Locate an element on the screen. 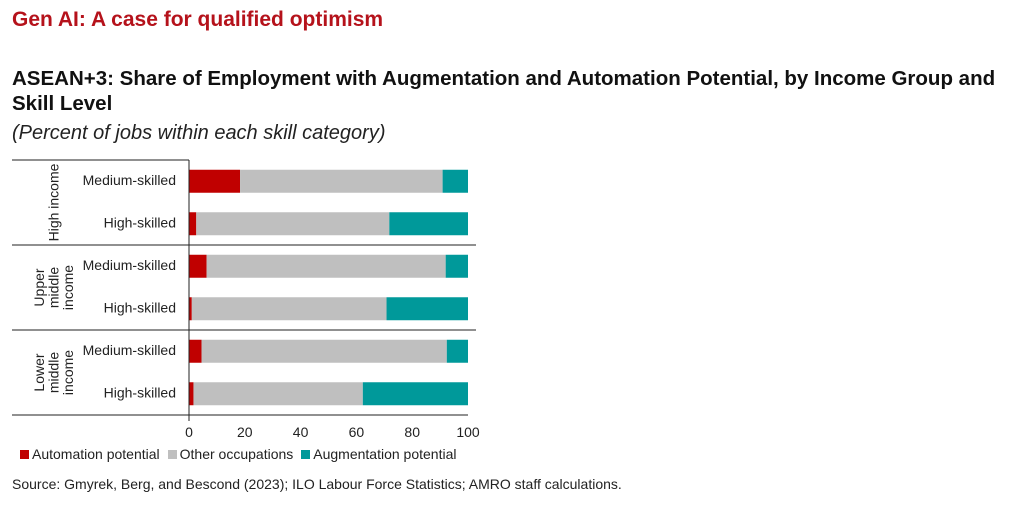  legend-swatch-other is located at coordinates (172, 454).